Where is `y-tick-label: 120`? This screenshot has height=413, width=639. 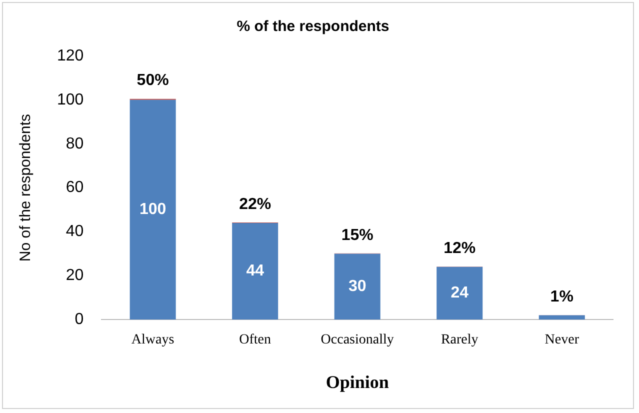
y-tick-label: 120 is located at coordinates (70, 55).